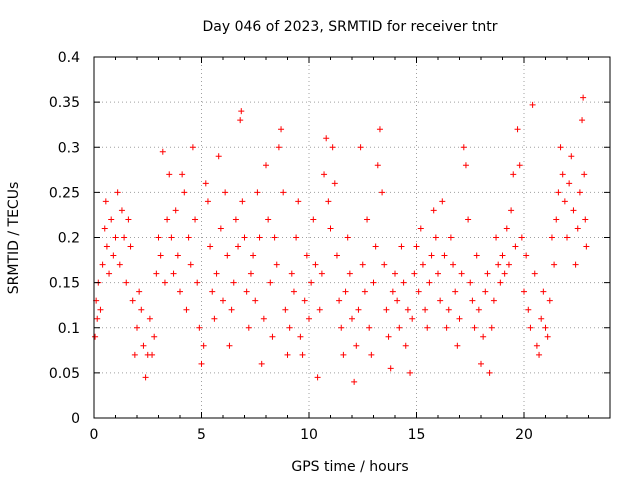 The height and width of the screenshot is (484, 640). Describe the element at coordinates (524, 435) in the screenshot. I see `x-tick-label: 20` at that location.